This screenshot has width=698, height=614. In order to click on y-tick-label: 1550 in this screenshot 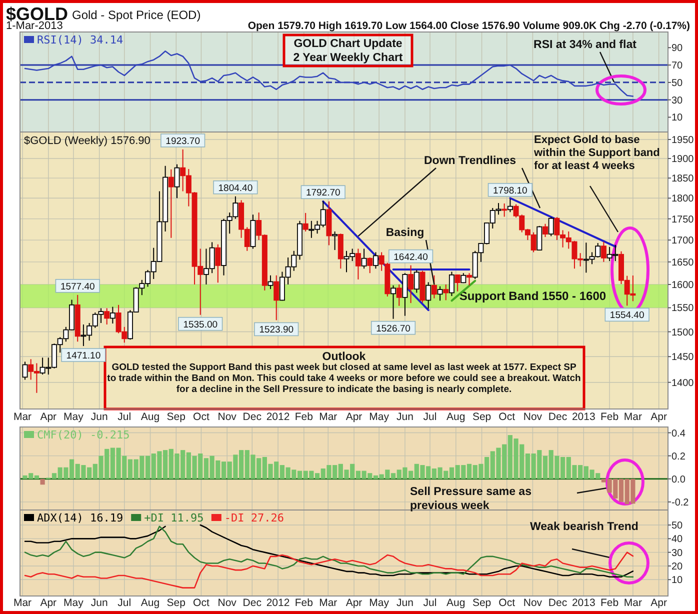, I will do `click(683, 308)`.